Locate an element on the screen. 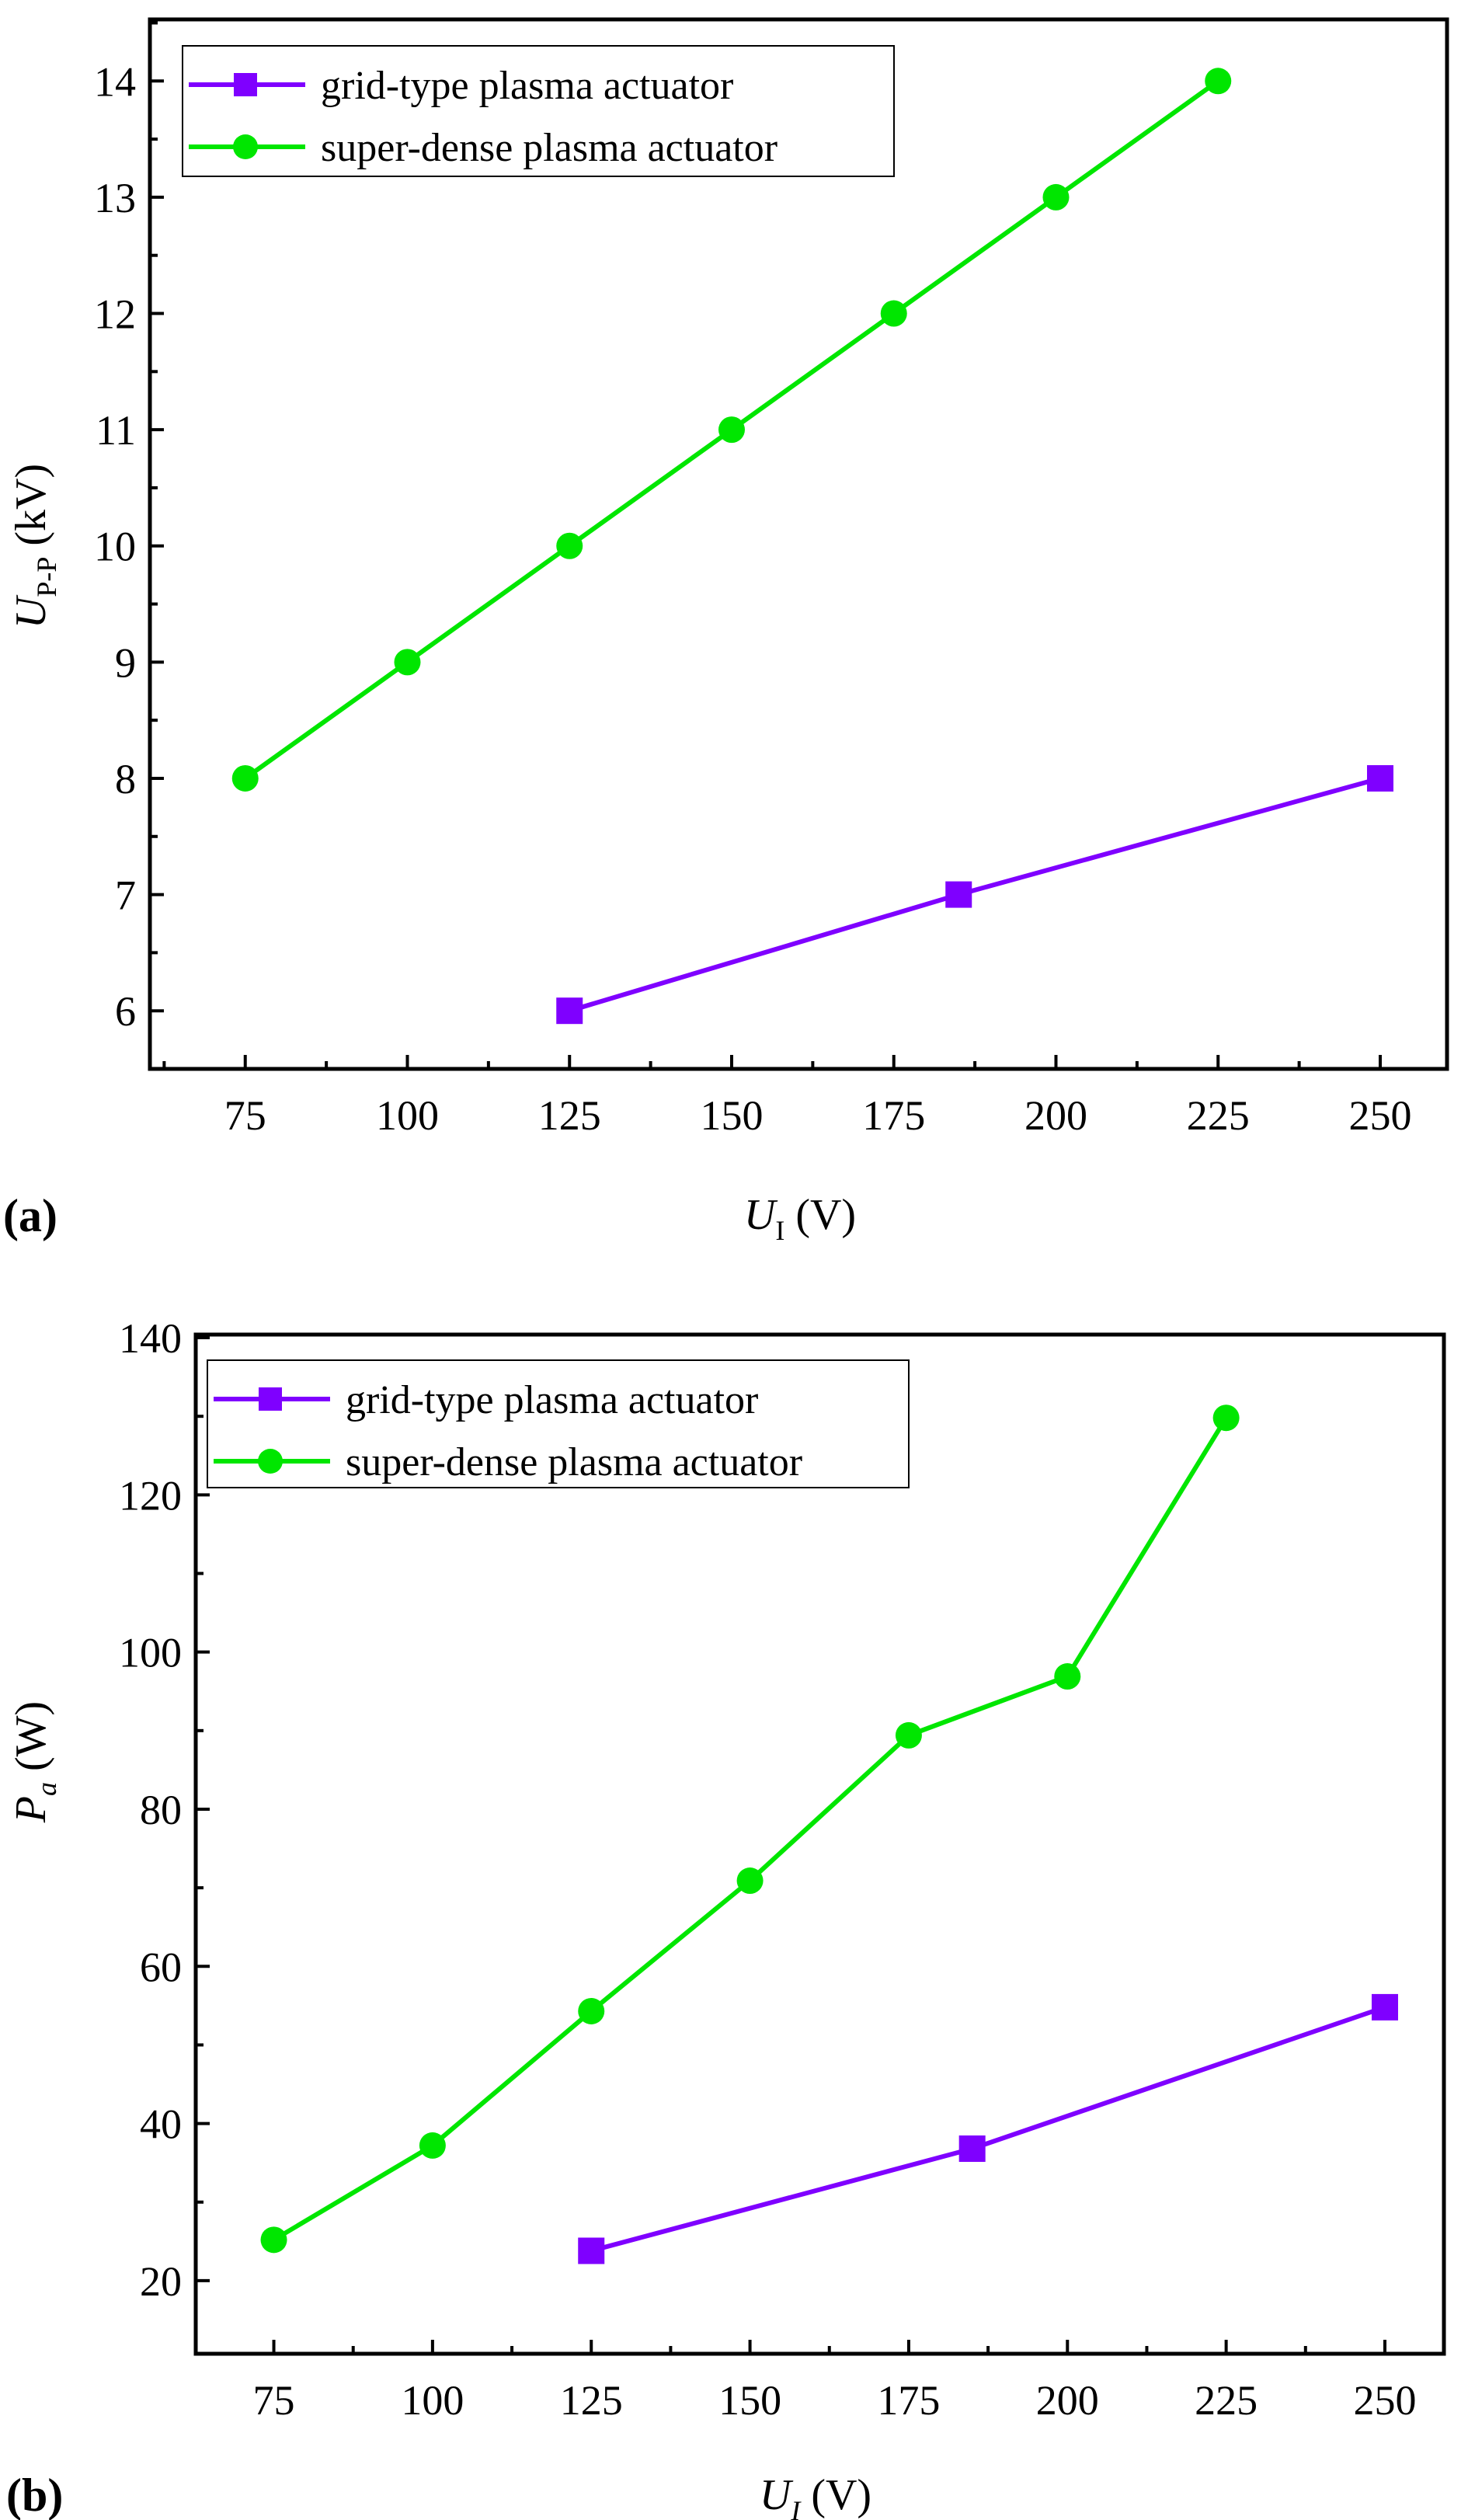 This screenshot has height=2520, width=1468. y-tick-label: 20 is located at coordinates (161, 2281).